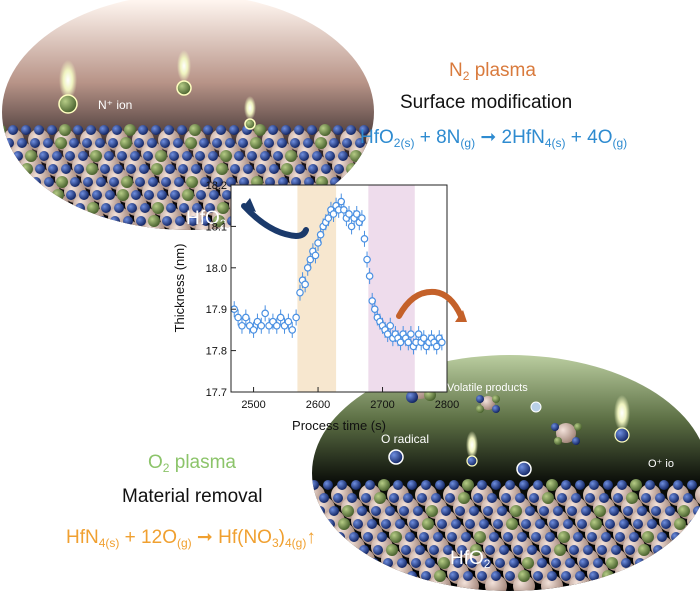 The image size is (700, 593). What do you see at coordinates (275, 219) in the screenshot?
I see `arrow-to-chart-icon` at bounding box center [275, 219].